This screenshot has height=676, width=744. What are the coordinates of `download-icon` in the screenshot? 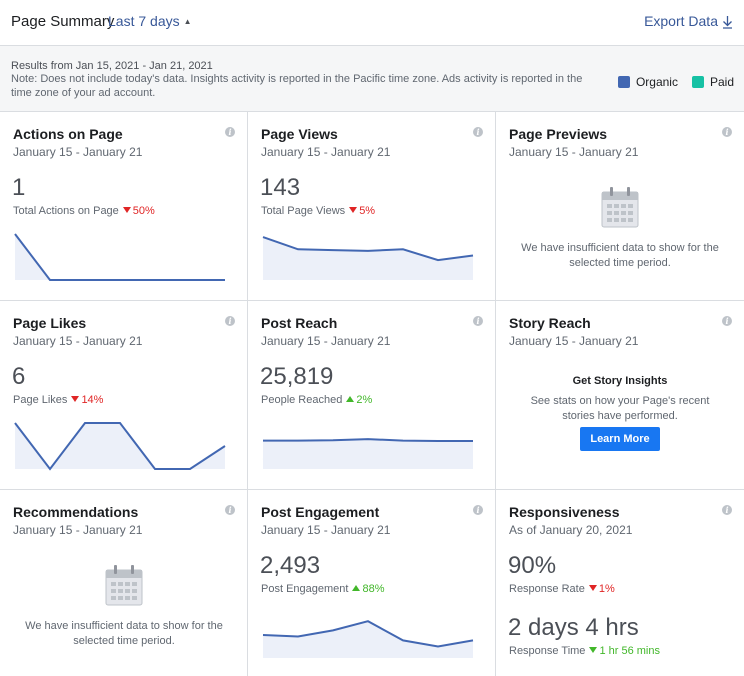 It's located at (727, 22).